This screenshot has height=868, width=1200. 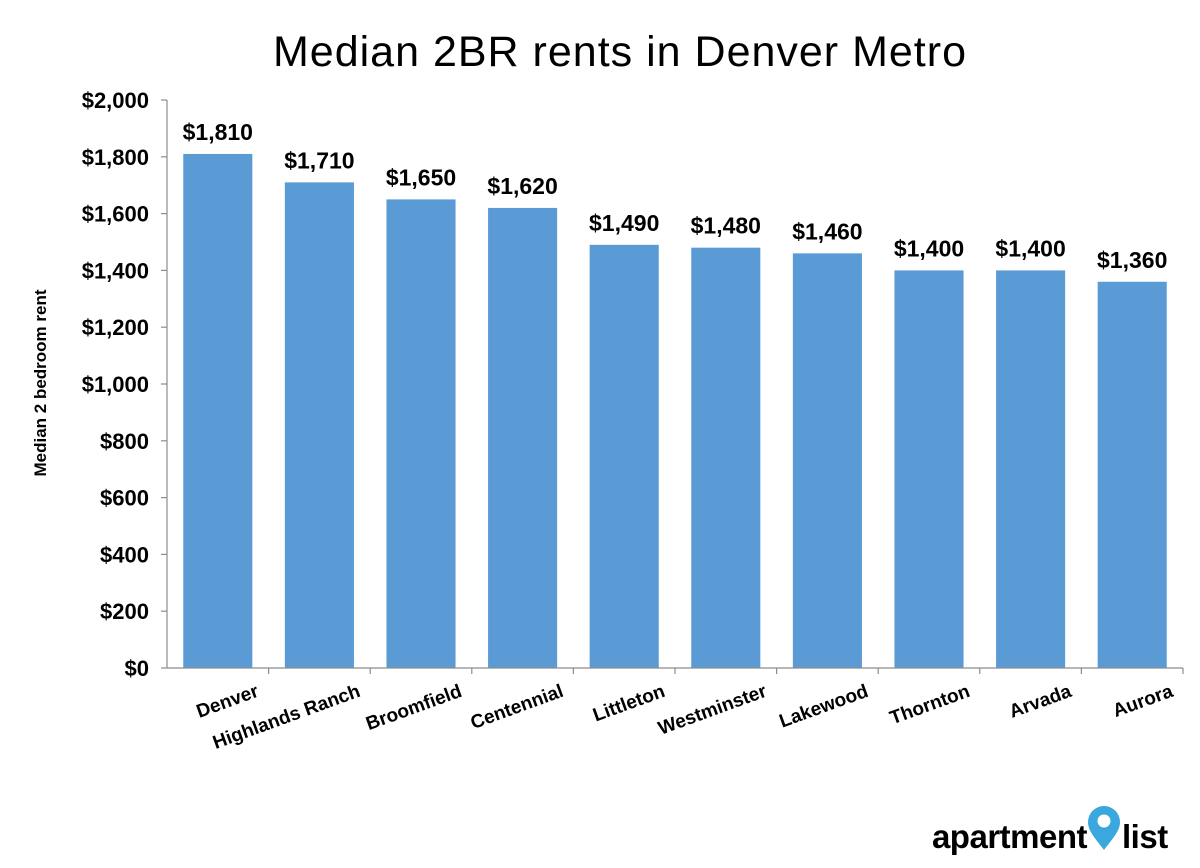 I want to click on y-tick-label: $800, so click(x=124, y=441).